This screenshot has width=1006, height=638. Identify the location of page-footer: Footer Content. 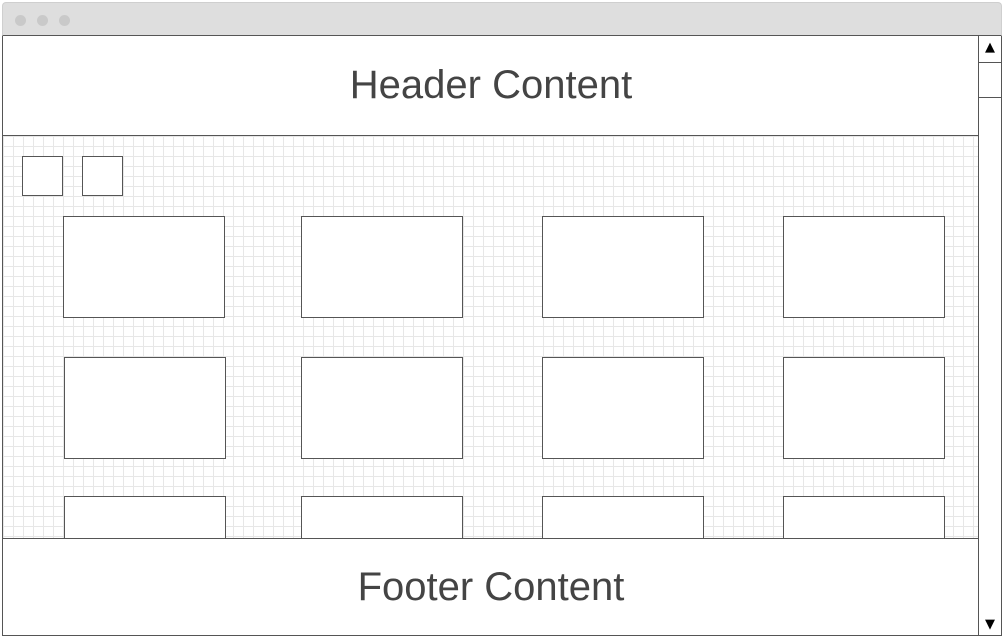
(490, 586).